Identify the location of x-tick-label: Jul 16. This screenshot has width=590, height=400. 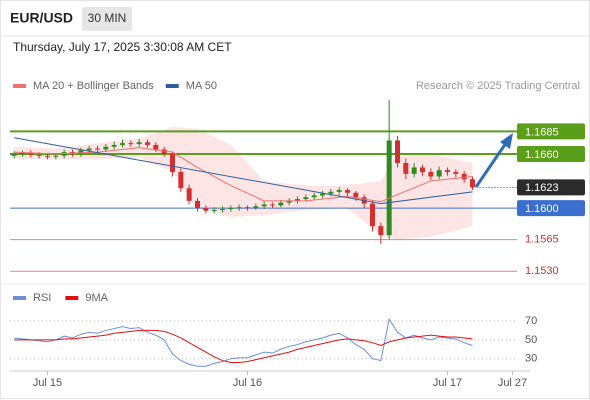
(247, 383).